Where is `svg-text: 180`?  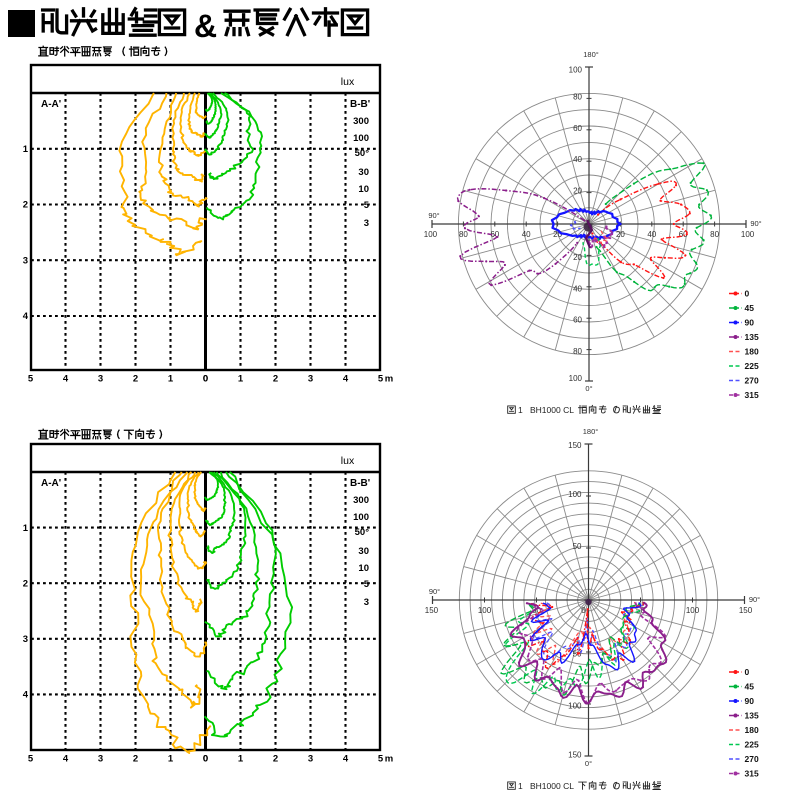
svg-text: 180 is located at coordinates (752, 730).